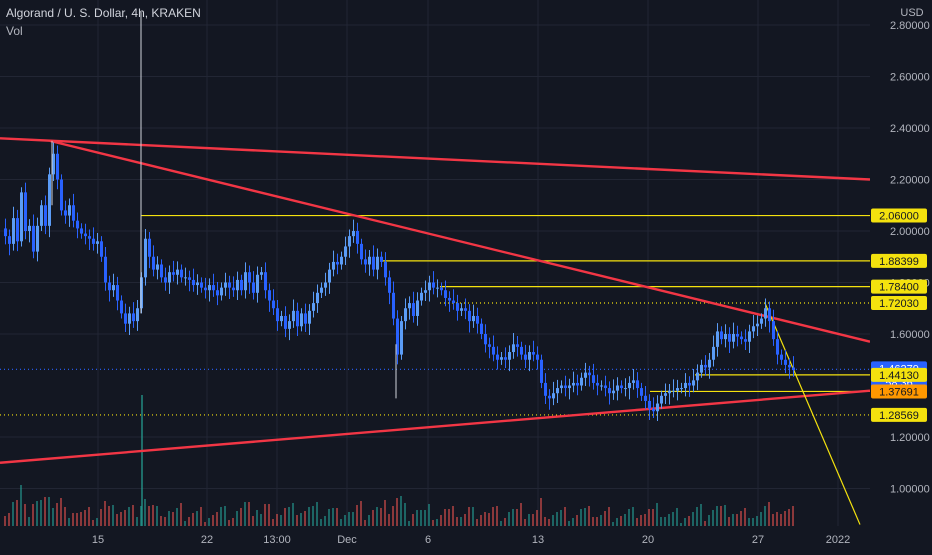 The height and width of the screenshot is (555, 932). Describe the element at coordinates (910, 335) in the screenshot. I see `price-tick-label: 1.60000` at that location.